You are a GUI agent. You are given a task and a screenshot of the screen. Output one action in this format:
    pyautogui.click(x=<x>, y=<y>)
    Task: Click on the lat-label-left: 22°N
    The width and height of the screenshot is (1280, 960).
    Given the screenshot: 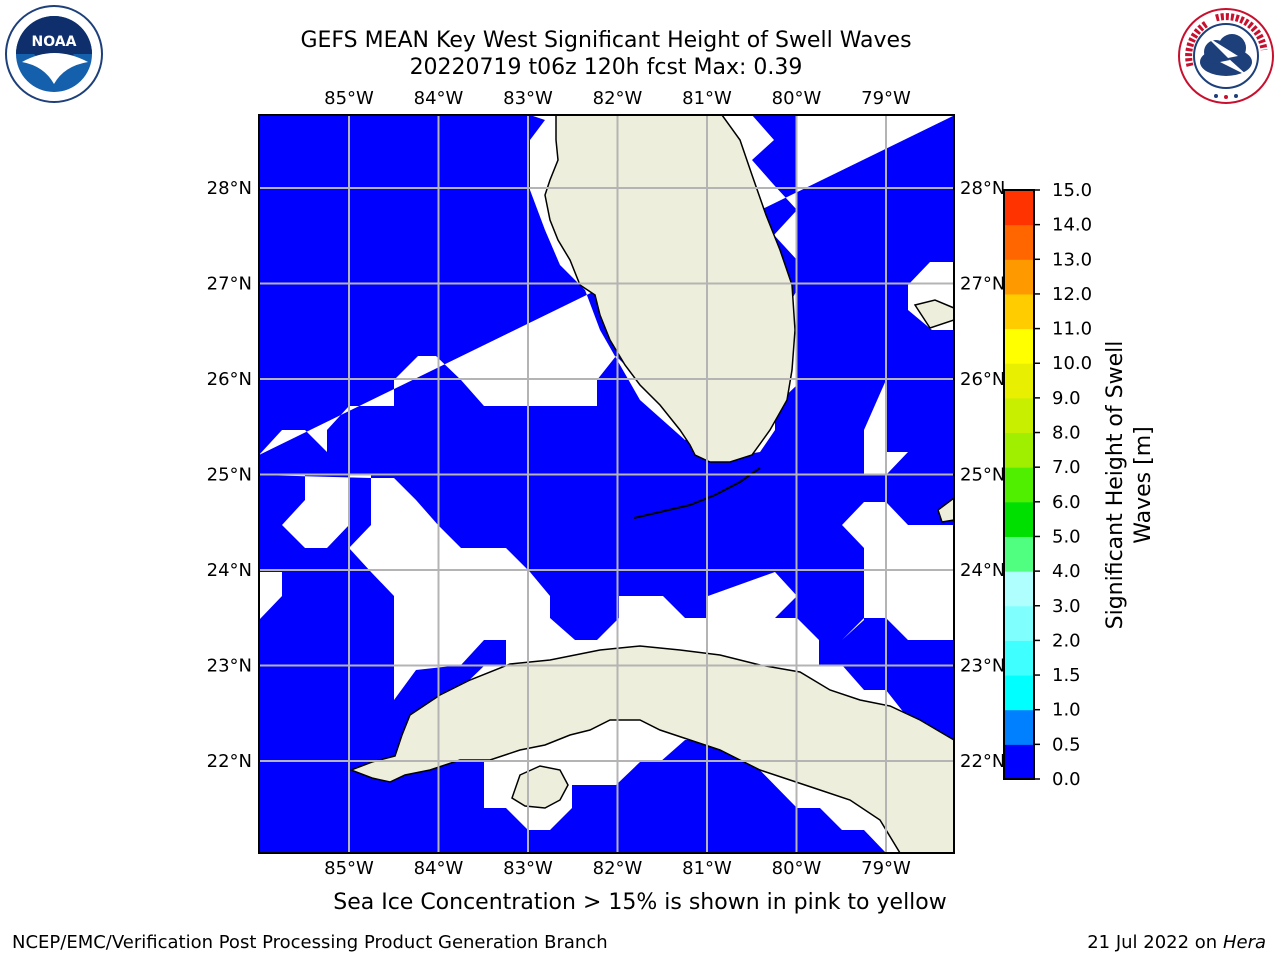 What is the action you would take?
    pyautogui.click(x=229, y=761)
    